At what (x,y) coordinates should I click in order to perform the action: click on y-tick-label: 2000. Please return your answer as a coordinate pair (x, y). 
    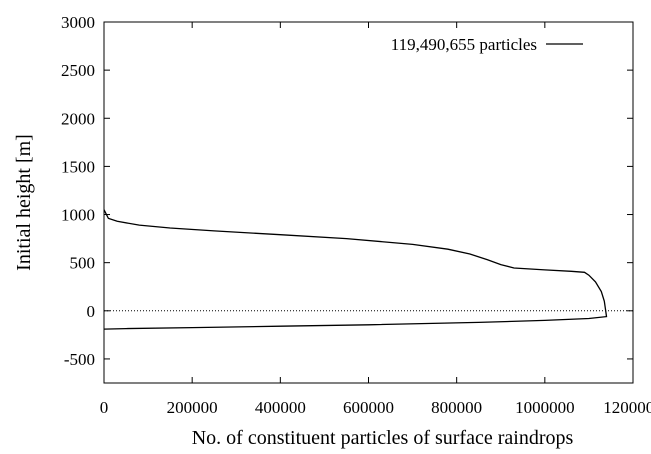
    Looking at the image, I should click on (78, 118).